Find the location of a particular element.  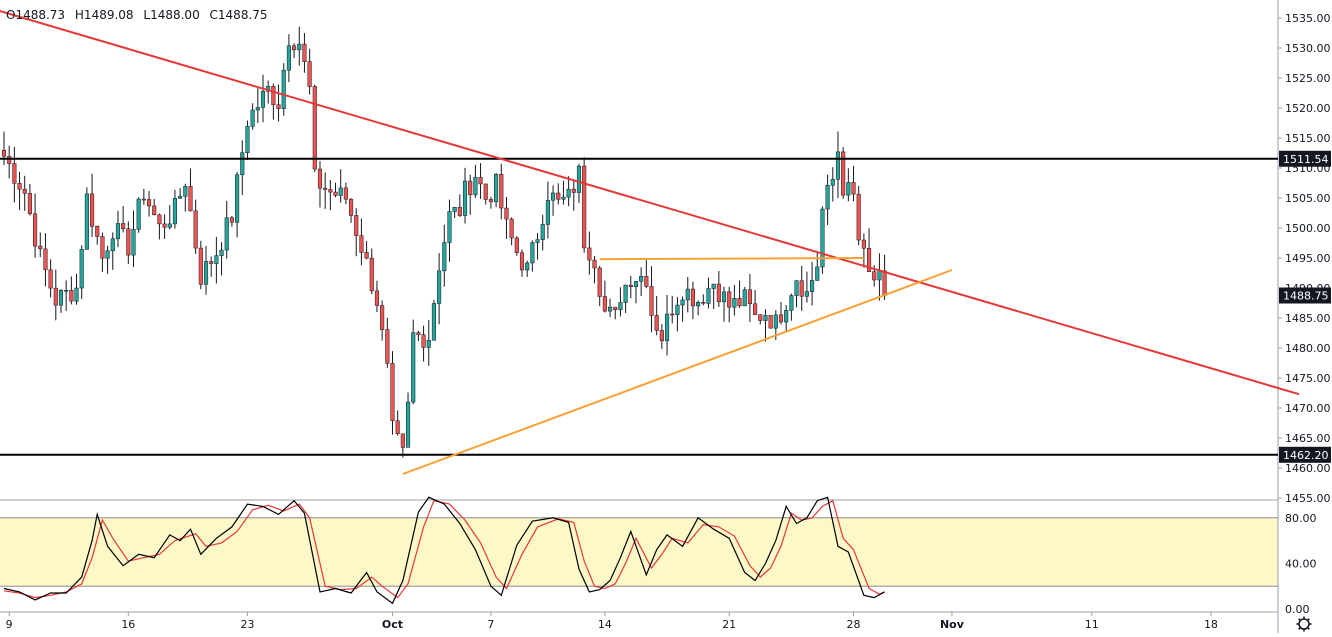

time-tick-label: 16 is located at coordinates (128, 624).